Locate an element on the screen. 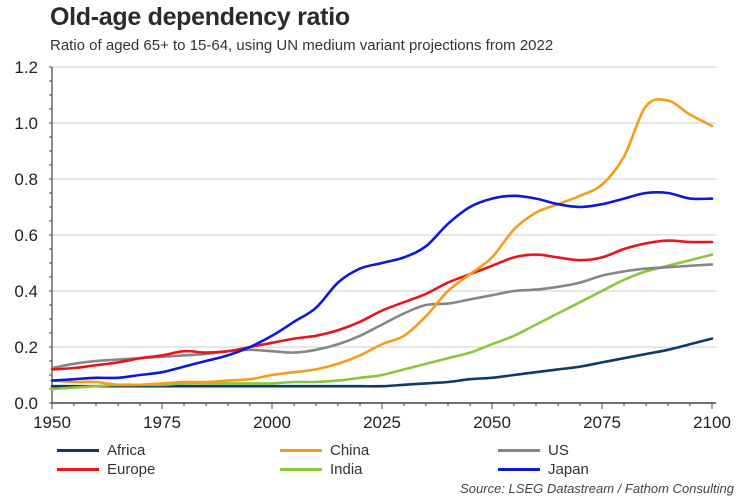 Image resolution: width=750 pixels, height=500 pixels. x-tick-label: 2050 is located at coordinates (492, 422).